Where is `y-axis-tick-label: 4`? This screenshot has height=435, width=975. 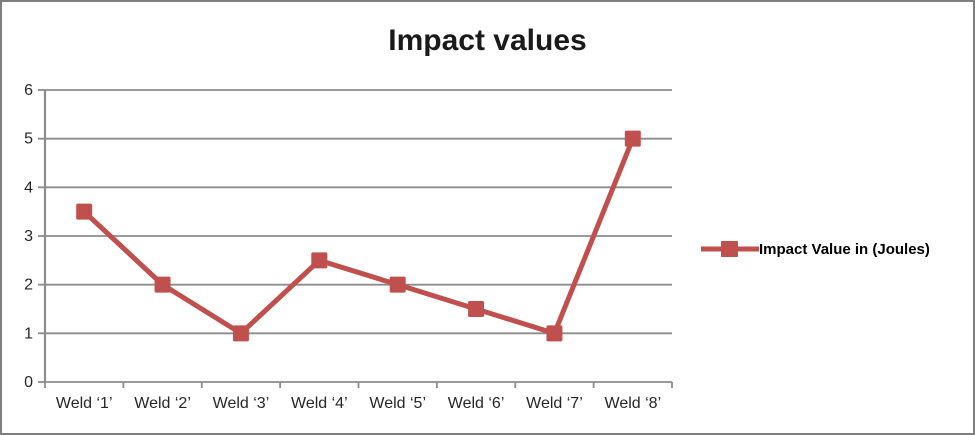
y-axis-tick-label: 4 is located at coordinates (28, 187).